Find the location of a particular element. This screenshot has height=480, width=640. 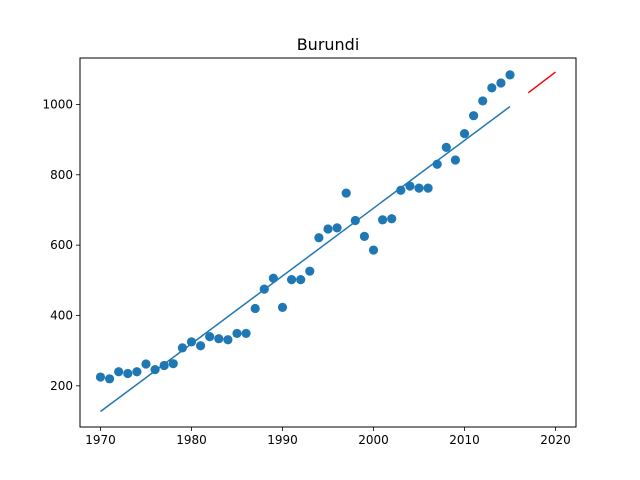

x-tick-label: 2010 is located at coordinates (464, 440).